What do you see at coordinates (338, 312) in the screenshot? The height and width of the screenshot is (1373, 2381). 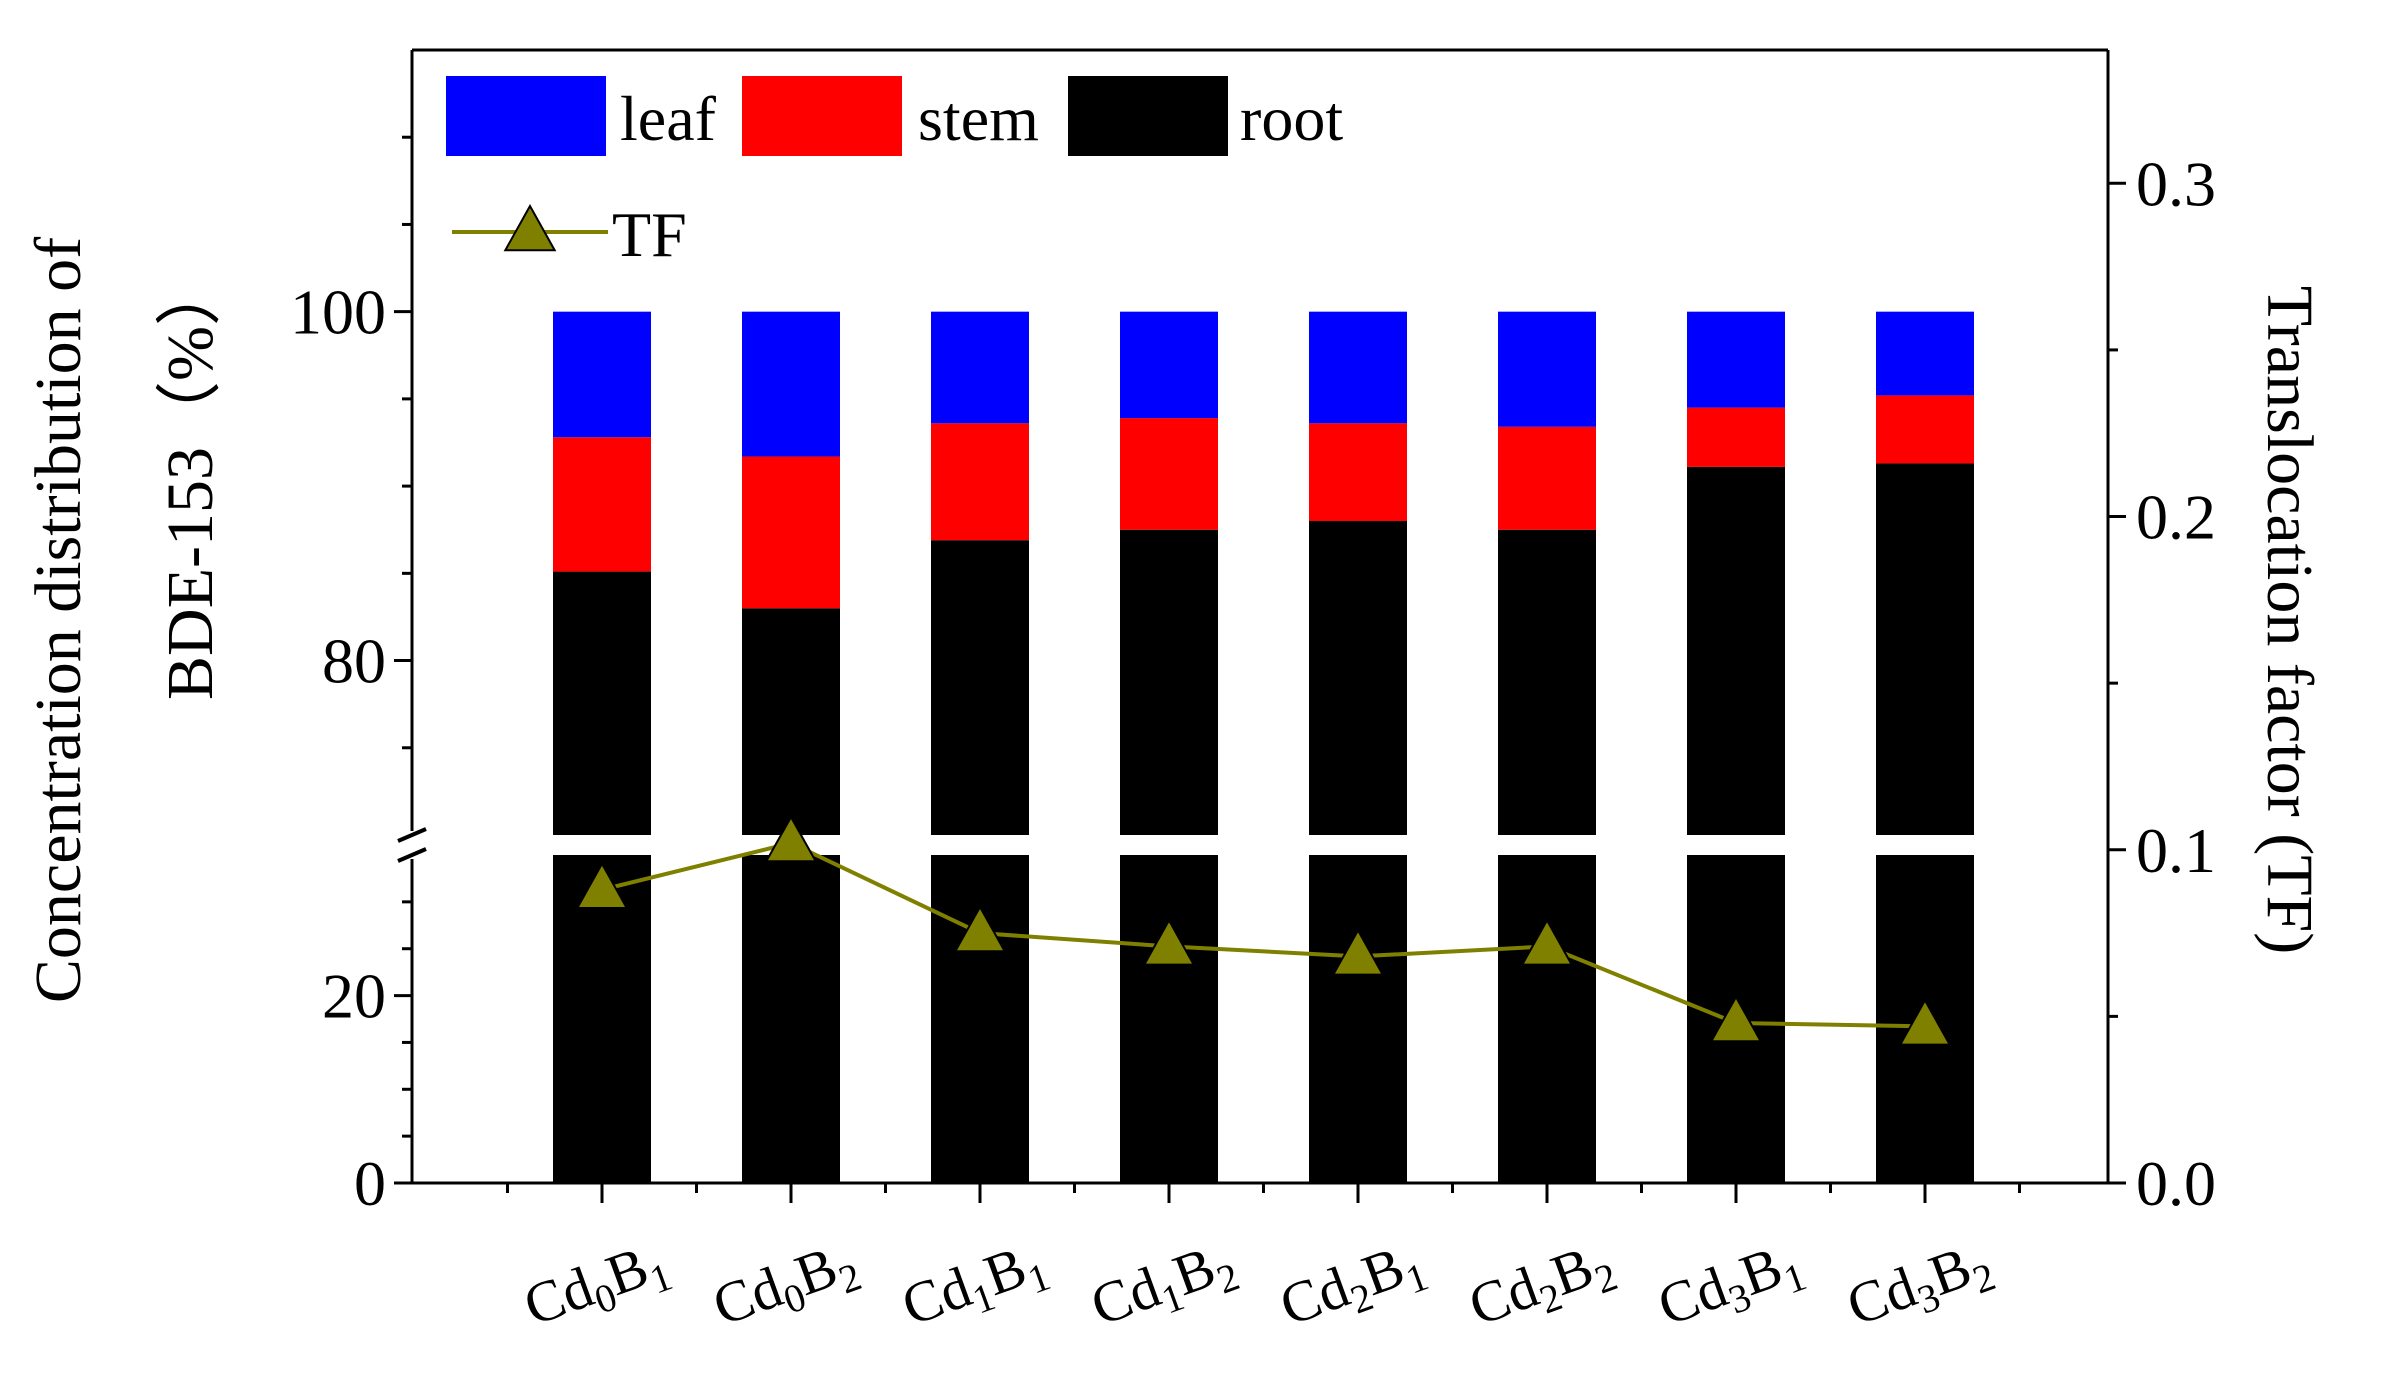 I see `y-tick-label: 100` at bounding box center [338, 312].